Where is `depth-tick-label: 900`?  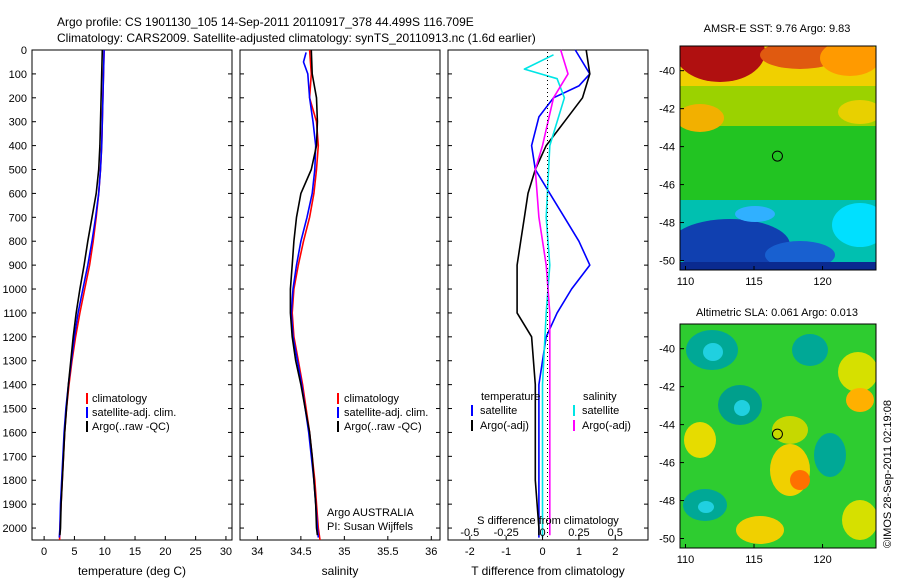
depth-tick-label: 900 is located at coordinates (18, 266).